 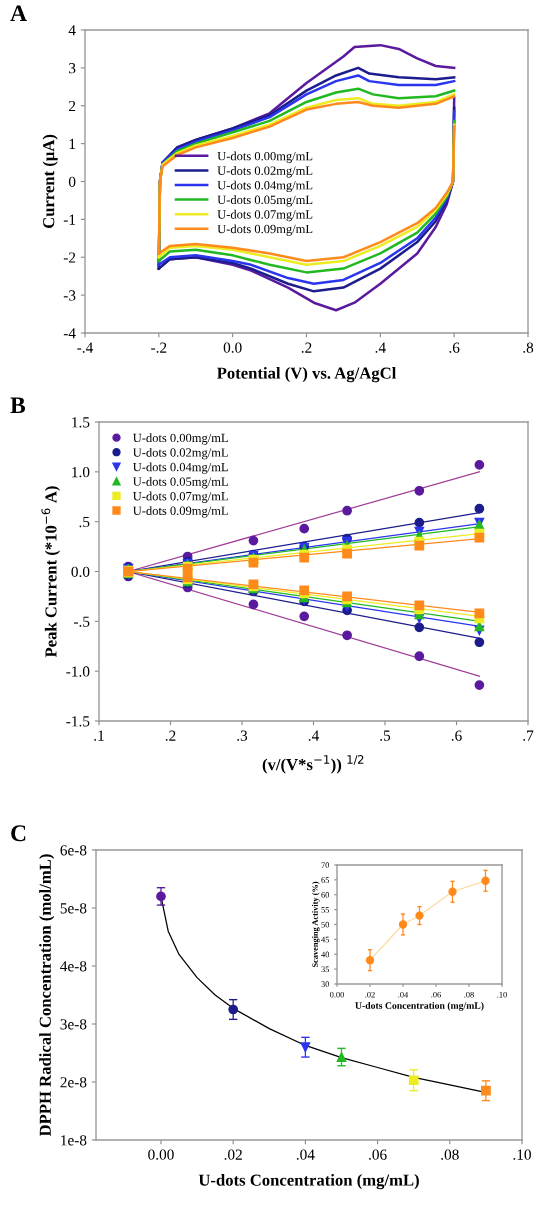 I want to click on y-tick-label: -2, so click(x=69, y=257).